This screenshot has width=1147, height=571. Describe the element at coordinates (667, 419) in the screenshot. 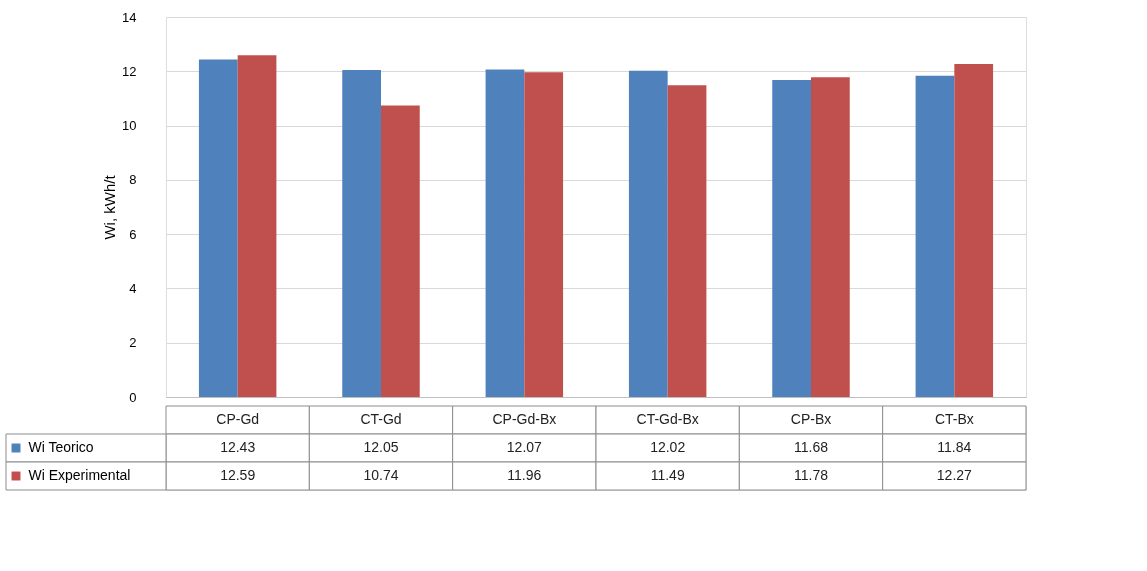

I see `x-tick-label: CT-Gd-Bx` at that location.